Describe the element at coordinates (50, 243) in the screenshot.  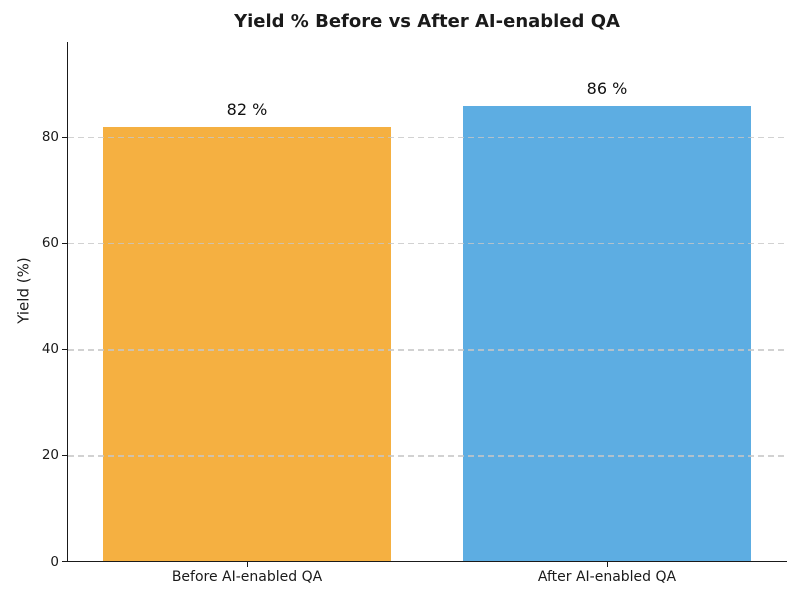
I see `y-axis-tick-label: 60` at that location.